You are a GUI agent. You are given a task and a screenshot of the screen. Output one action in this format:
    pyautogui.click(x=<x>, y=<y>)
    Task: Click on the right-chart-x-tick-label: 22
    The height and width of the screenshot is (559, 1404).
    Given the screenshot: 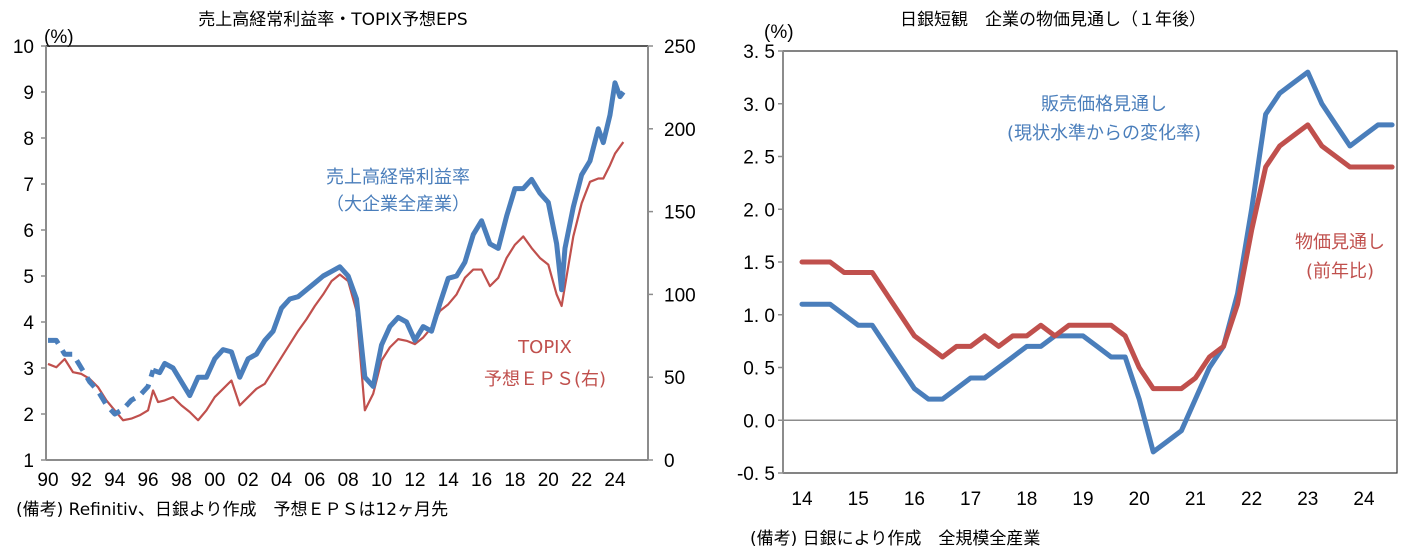 What is the action you would take?
    pyautogui.click(x=1251, y=499)
    